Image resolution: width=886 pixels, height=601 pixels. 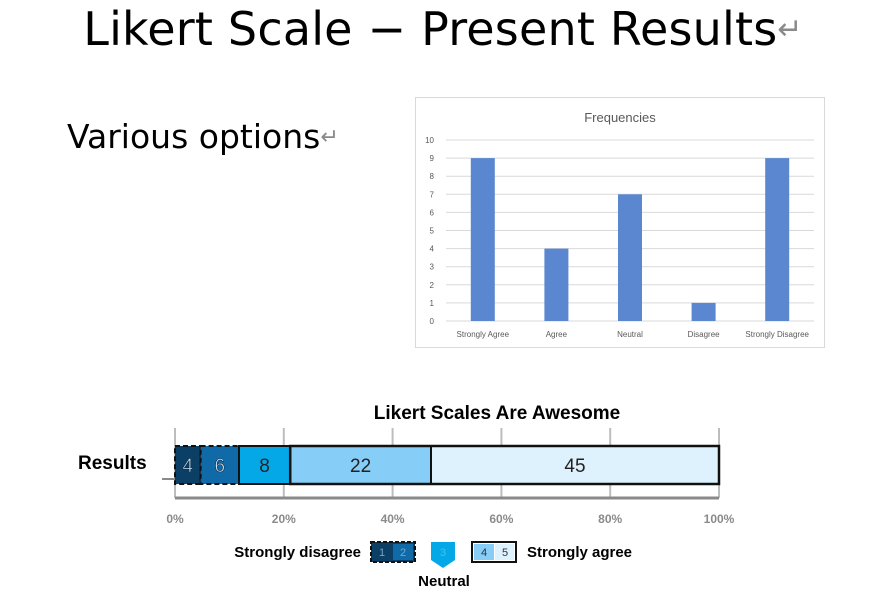 I want to click on legend-middle-label: Neutral, so click(x=444, y=581).